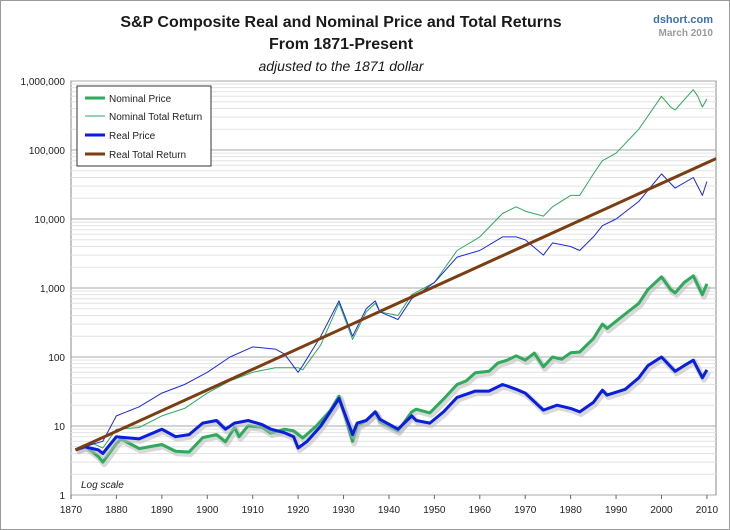 This screenshot has height=530, width=730. Describe the element at coordinates (343, 510) in the screenshot. I see `x-tick-label: 1930` at that location.